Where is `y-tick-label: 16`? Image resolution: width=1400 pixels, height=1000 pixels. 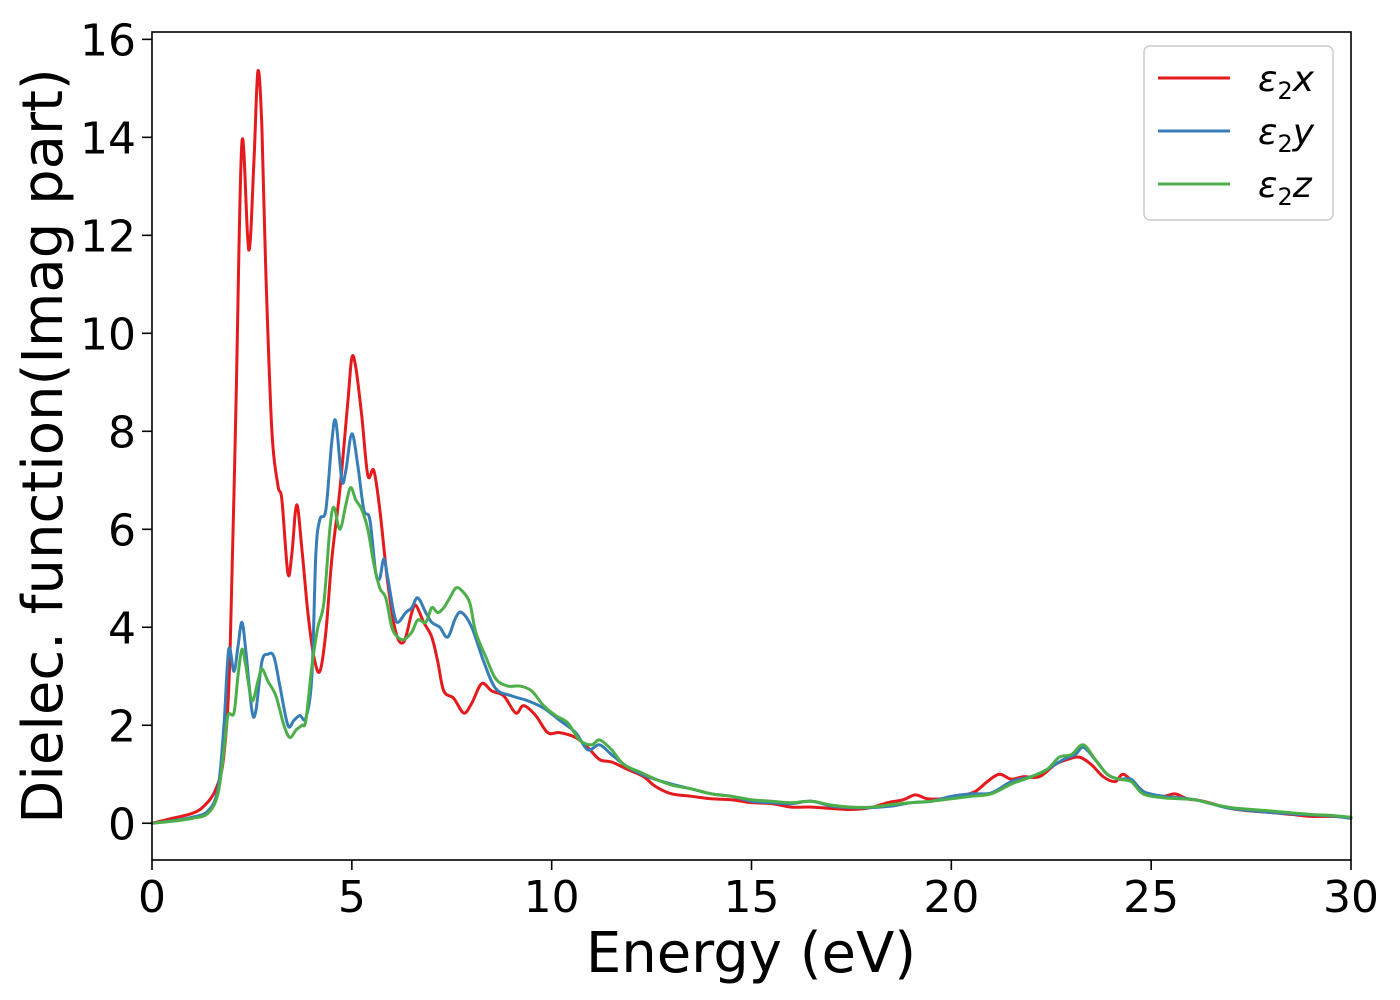 y-tick-label: 16 is located at coordinates (108, 40).